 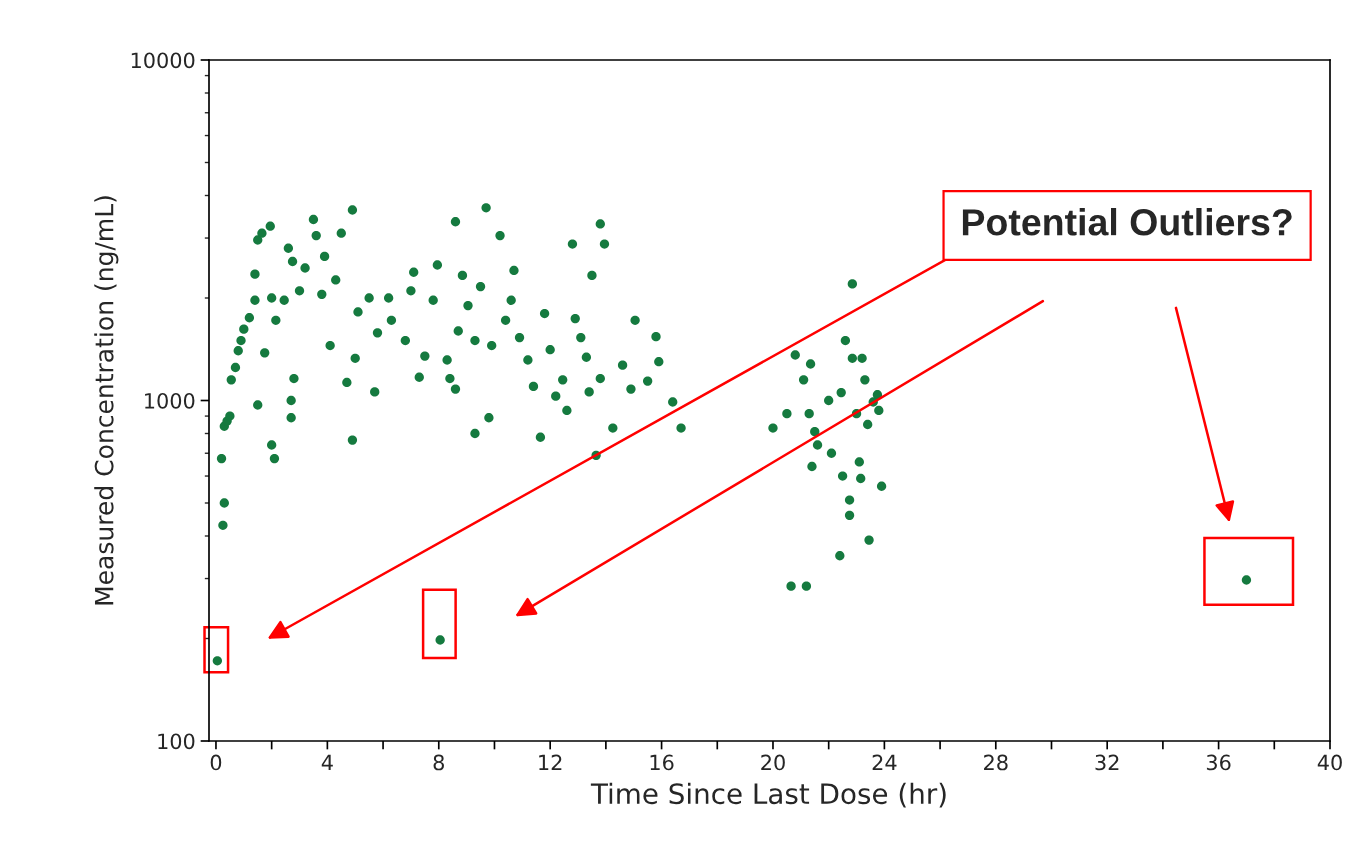 I want to click on x-tick-label: 8, so click(x=438, y=762).